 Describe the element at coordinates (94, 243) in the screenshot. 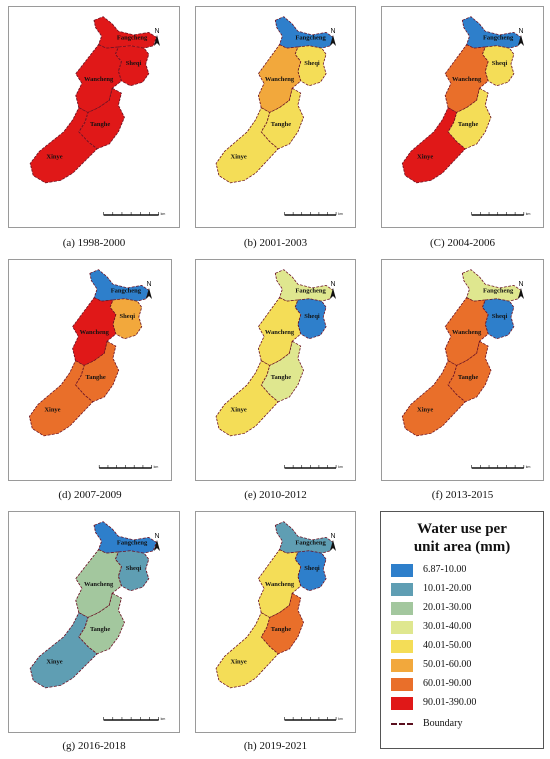

I see `panel-caption: (a) 1998-2000` at that location.